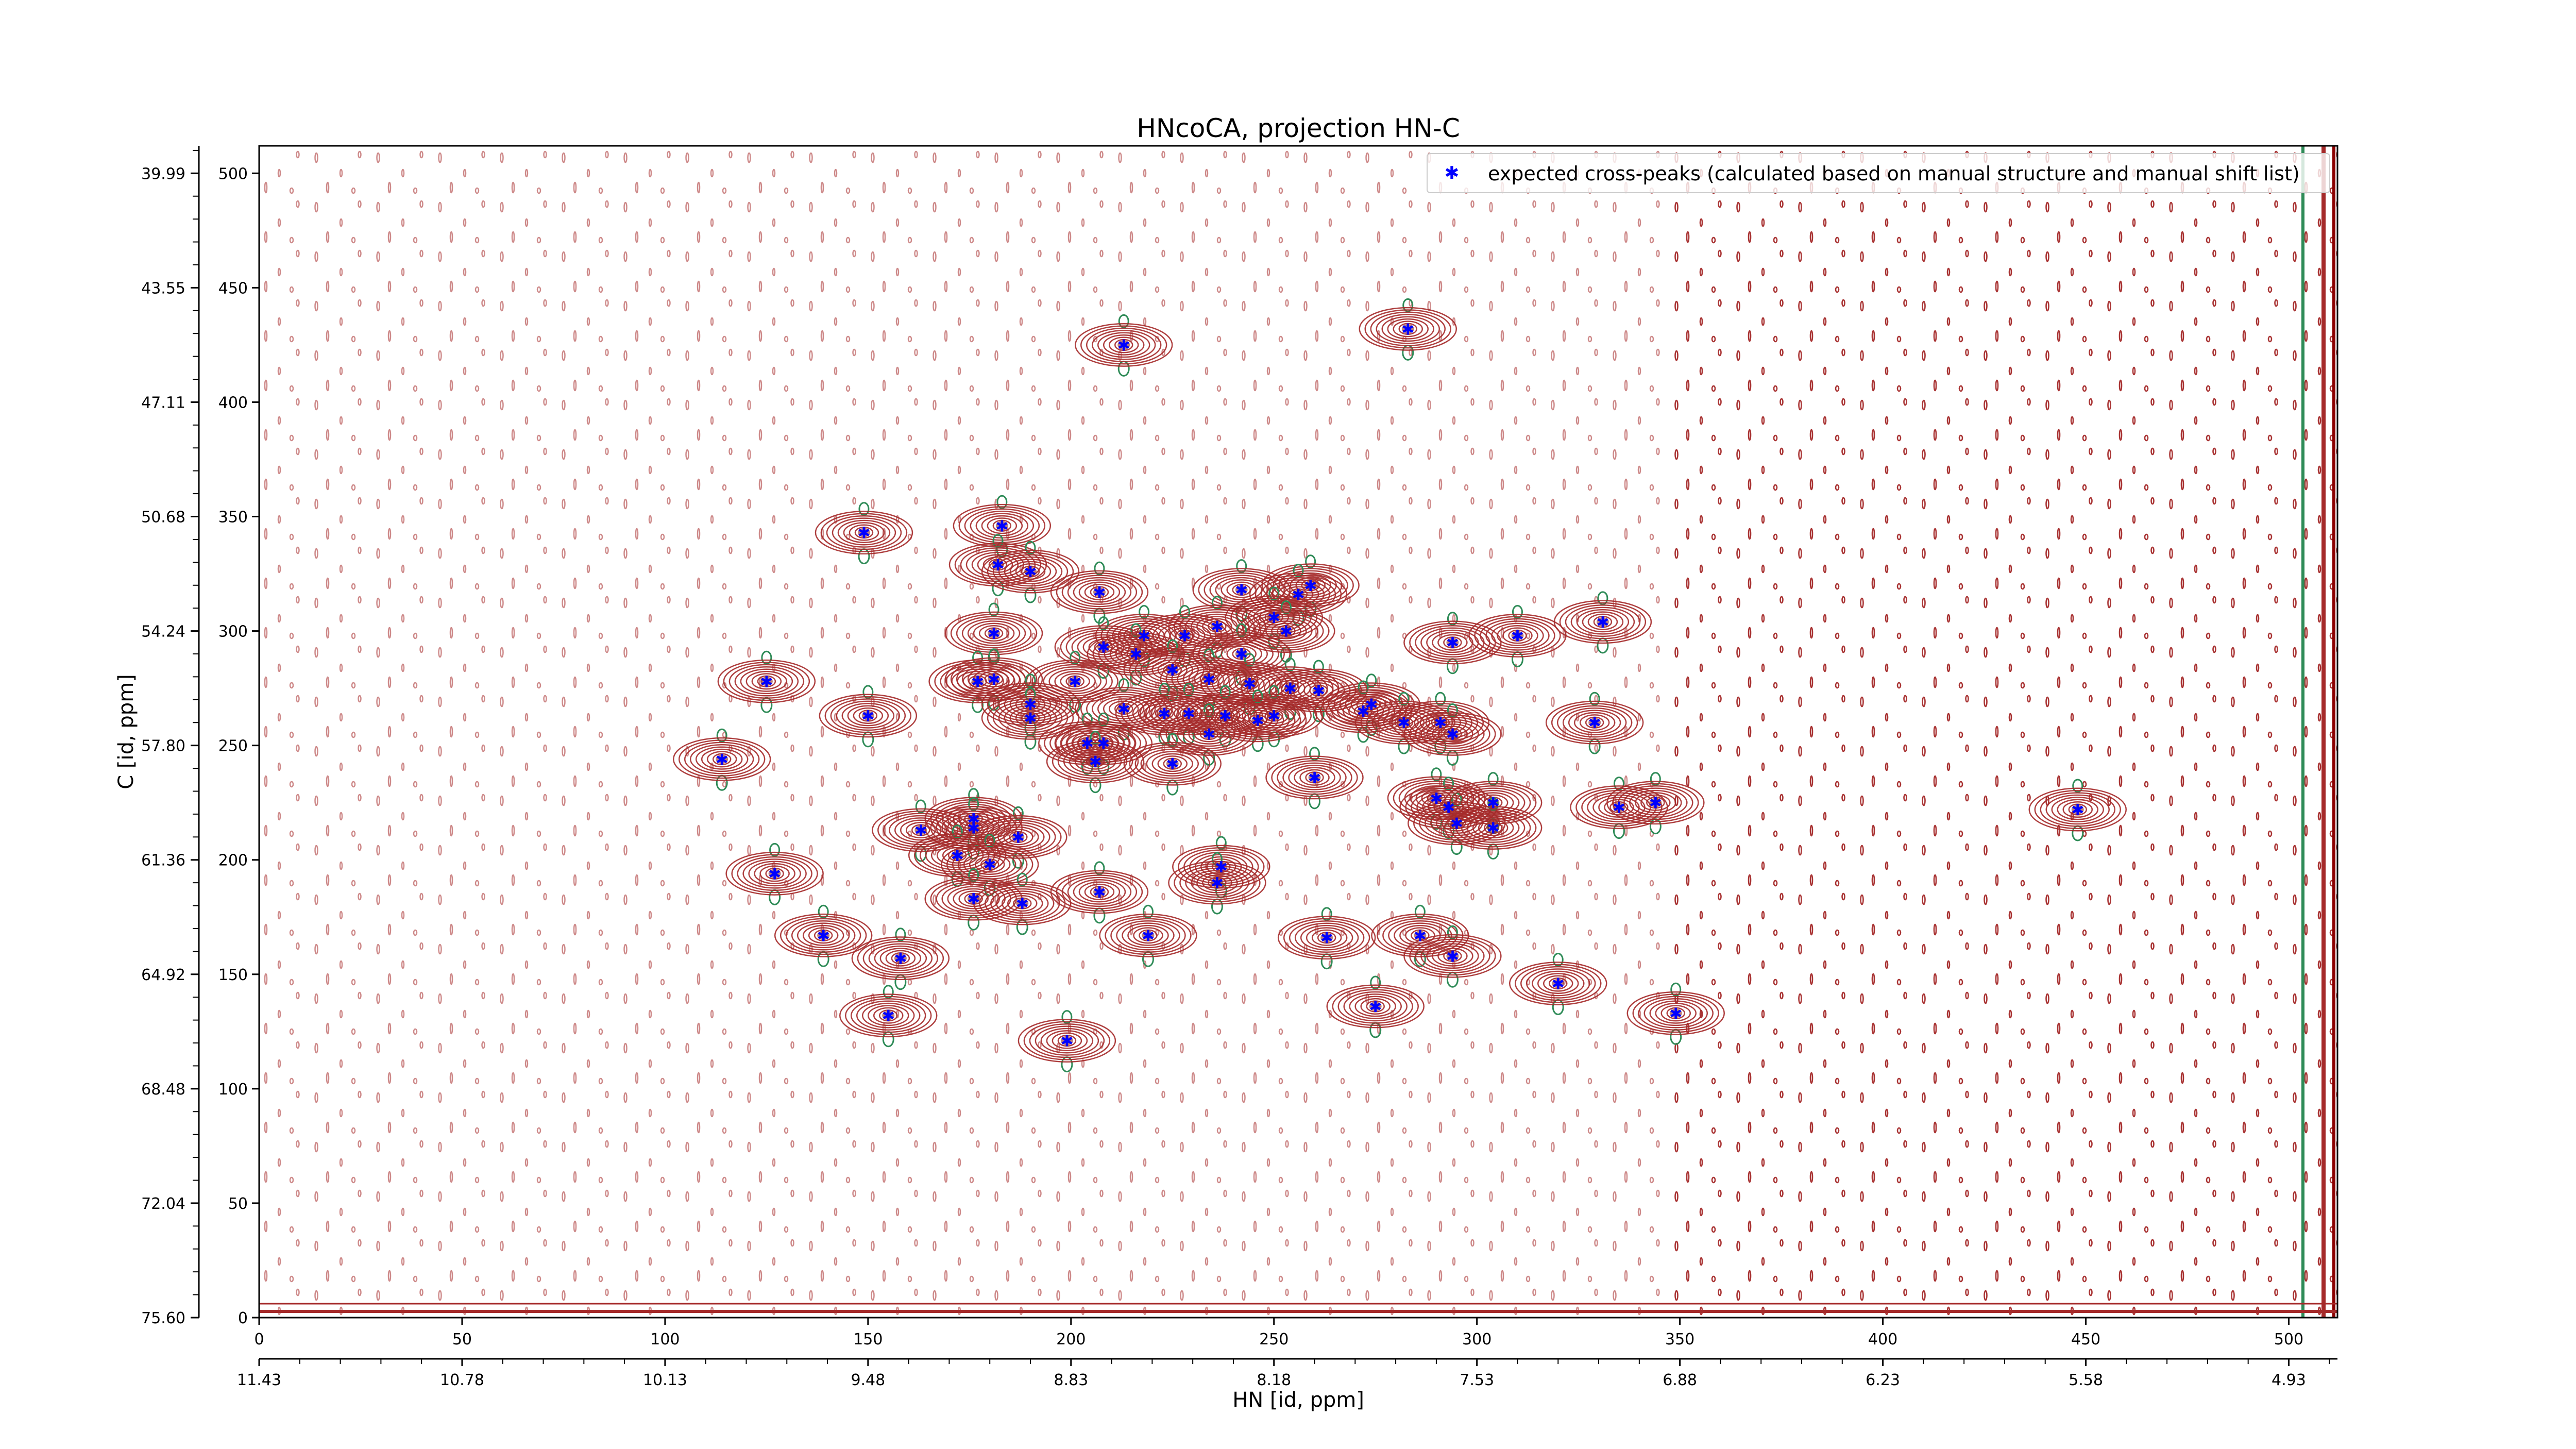 The width and height of the screenshot is (2576, 1449). What do you see at coordinates (2086, 1380) in the screenshot?
I see `x-ppm-tick-label: 5.58` at bounding box center [2086, 1380].